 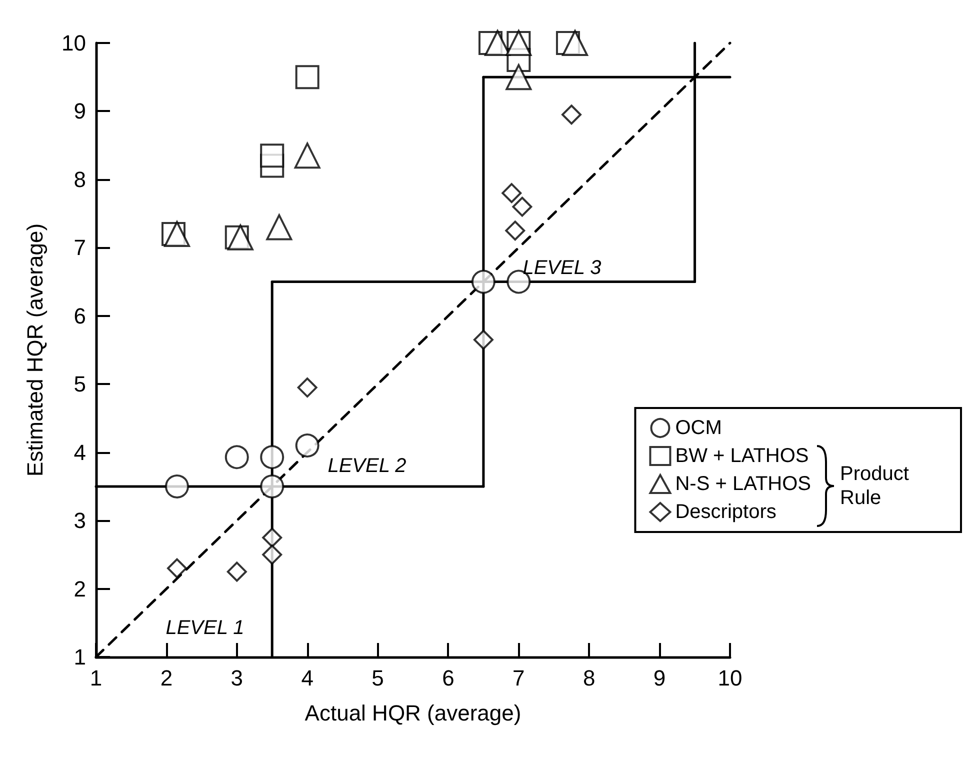 I want to click on y-tick-label: 2, so click(x=80, y=589).